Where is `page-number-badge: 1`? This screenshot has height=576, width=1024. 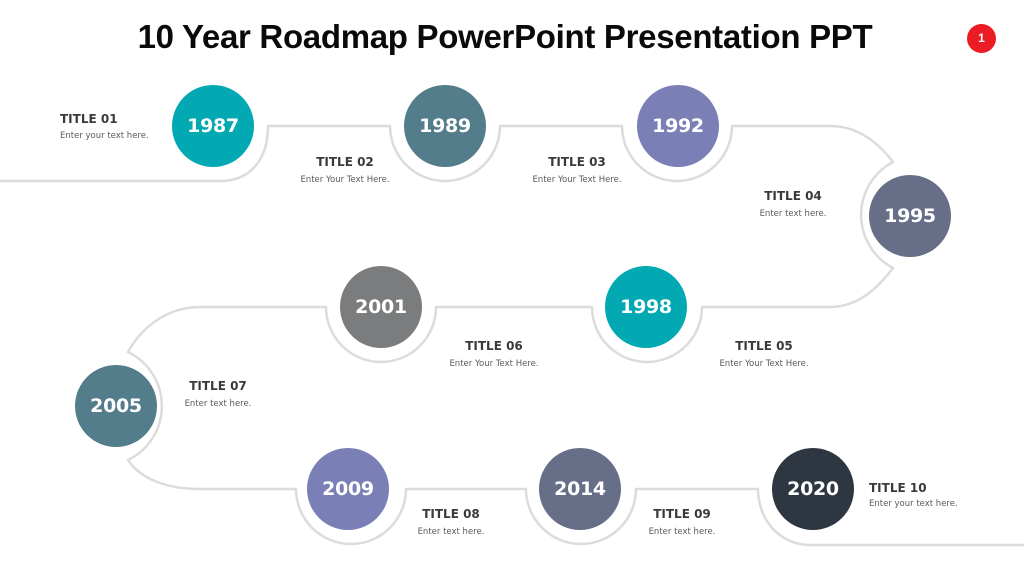 page-number-badge: 1 is located at coordinates (981, 38).